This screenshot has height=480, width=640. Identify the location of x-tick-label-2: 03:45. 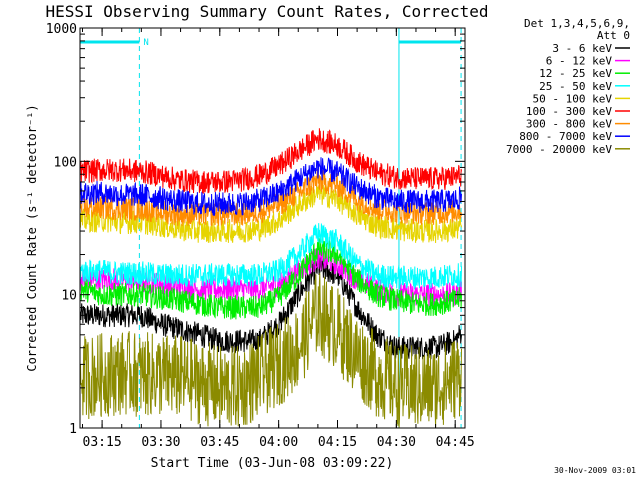
(219, 442).